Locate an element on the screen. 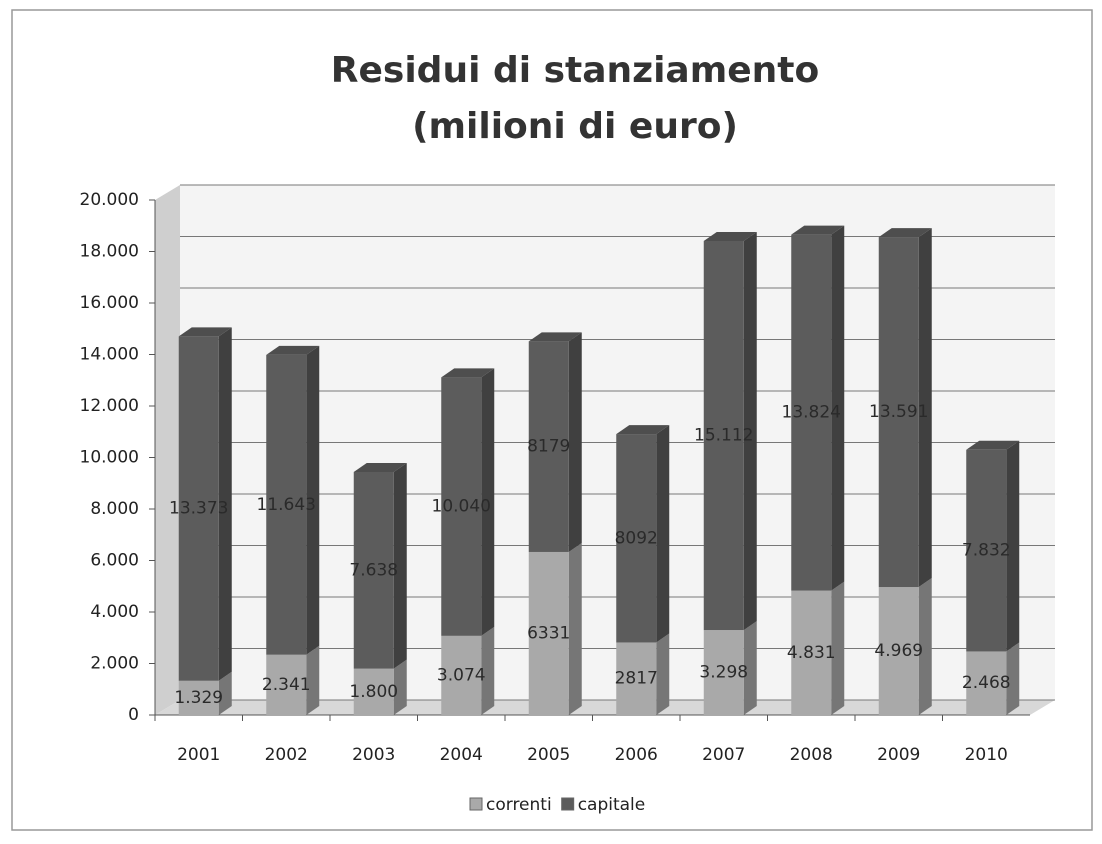 The width and height of the screenshot is (1102, 844). x-tick-label: 2008 is located at coordinates (811, 755).